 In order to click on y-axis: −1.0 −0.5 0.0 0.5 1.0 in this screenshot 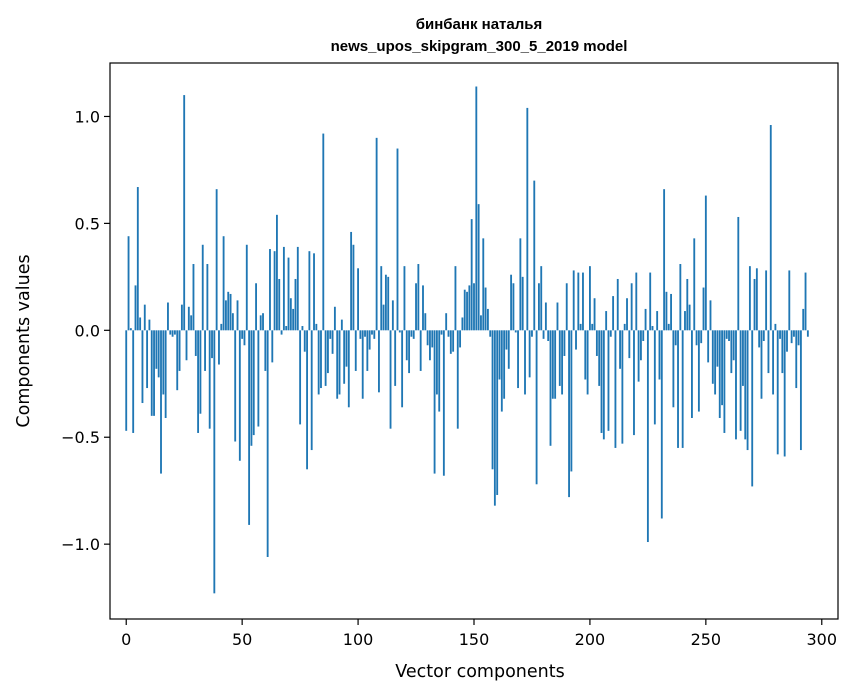, I will do `click(85, 330)`.